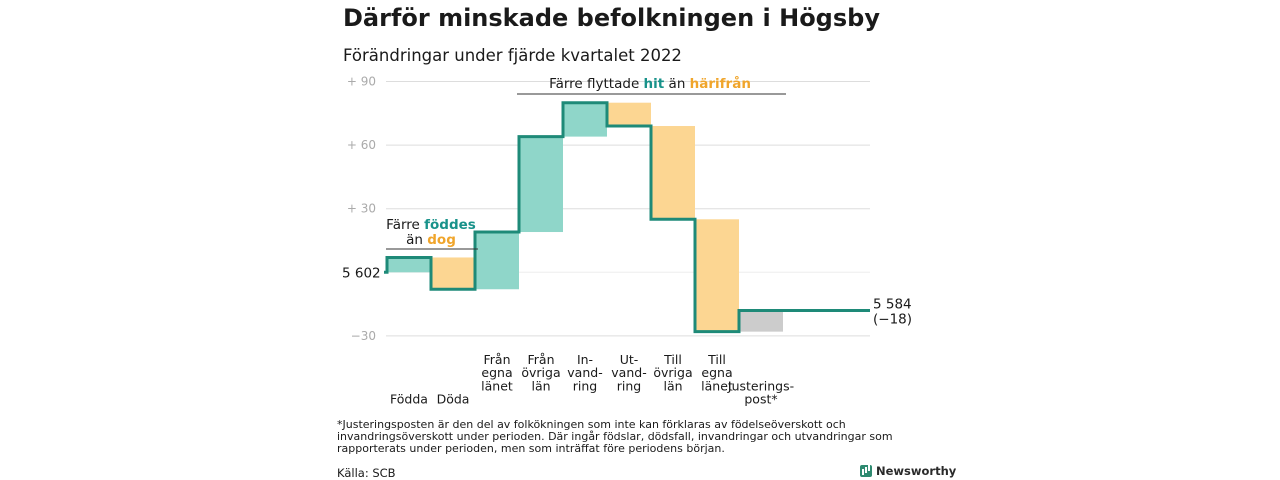 Image resolution: width=1280 pixels, height=480 pixels. I want to click on x-tick-label: Döda, so click(453, 399).